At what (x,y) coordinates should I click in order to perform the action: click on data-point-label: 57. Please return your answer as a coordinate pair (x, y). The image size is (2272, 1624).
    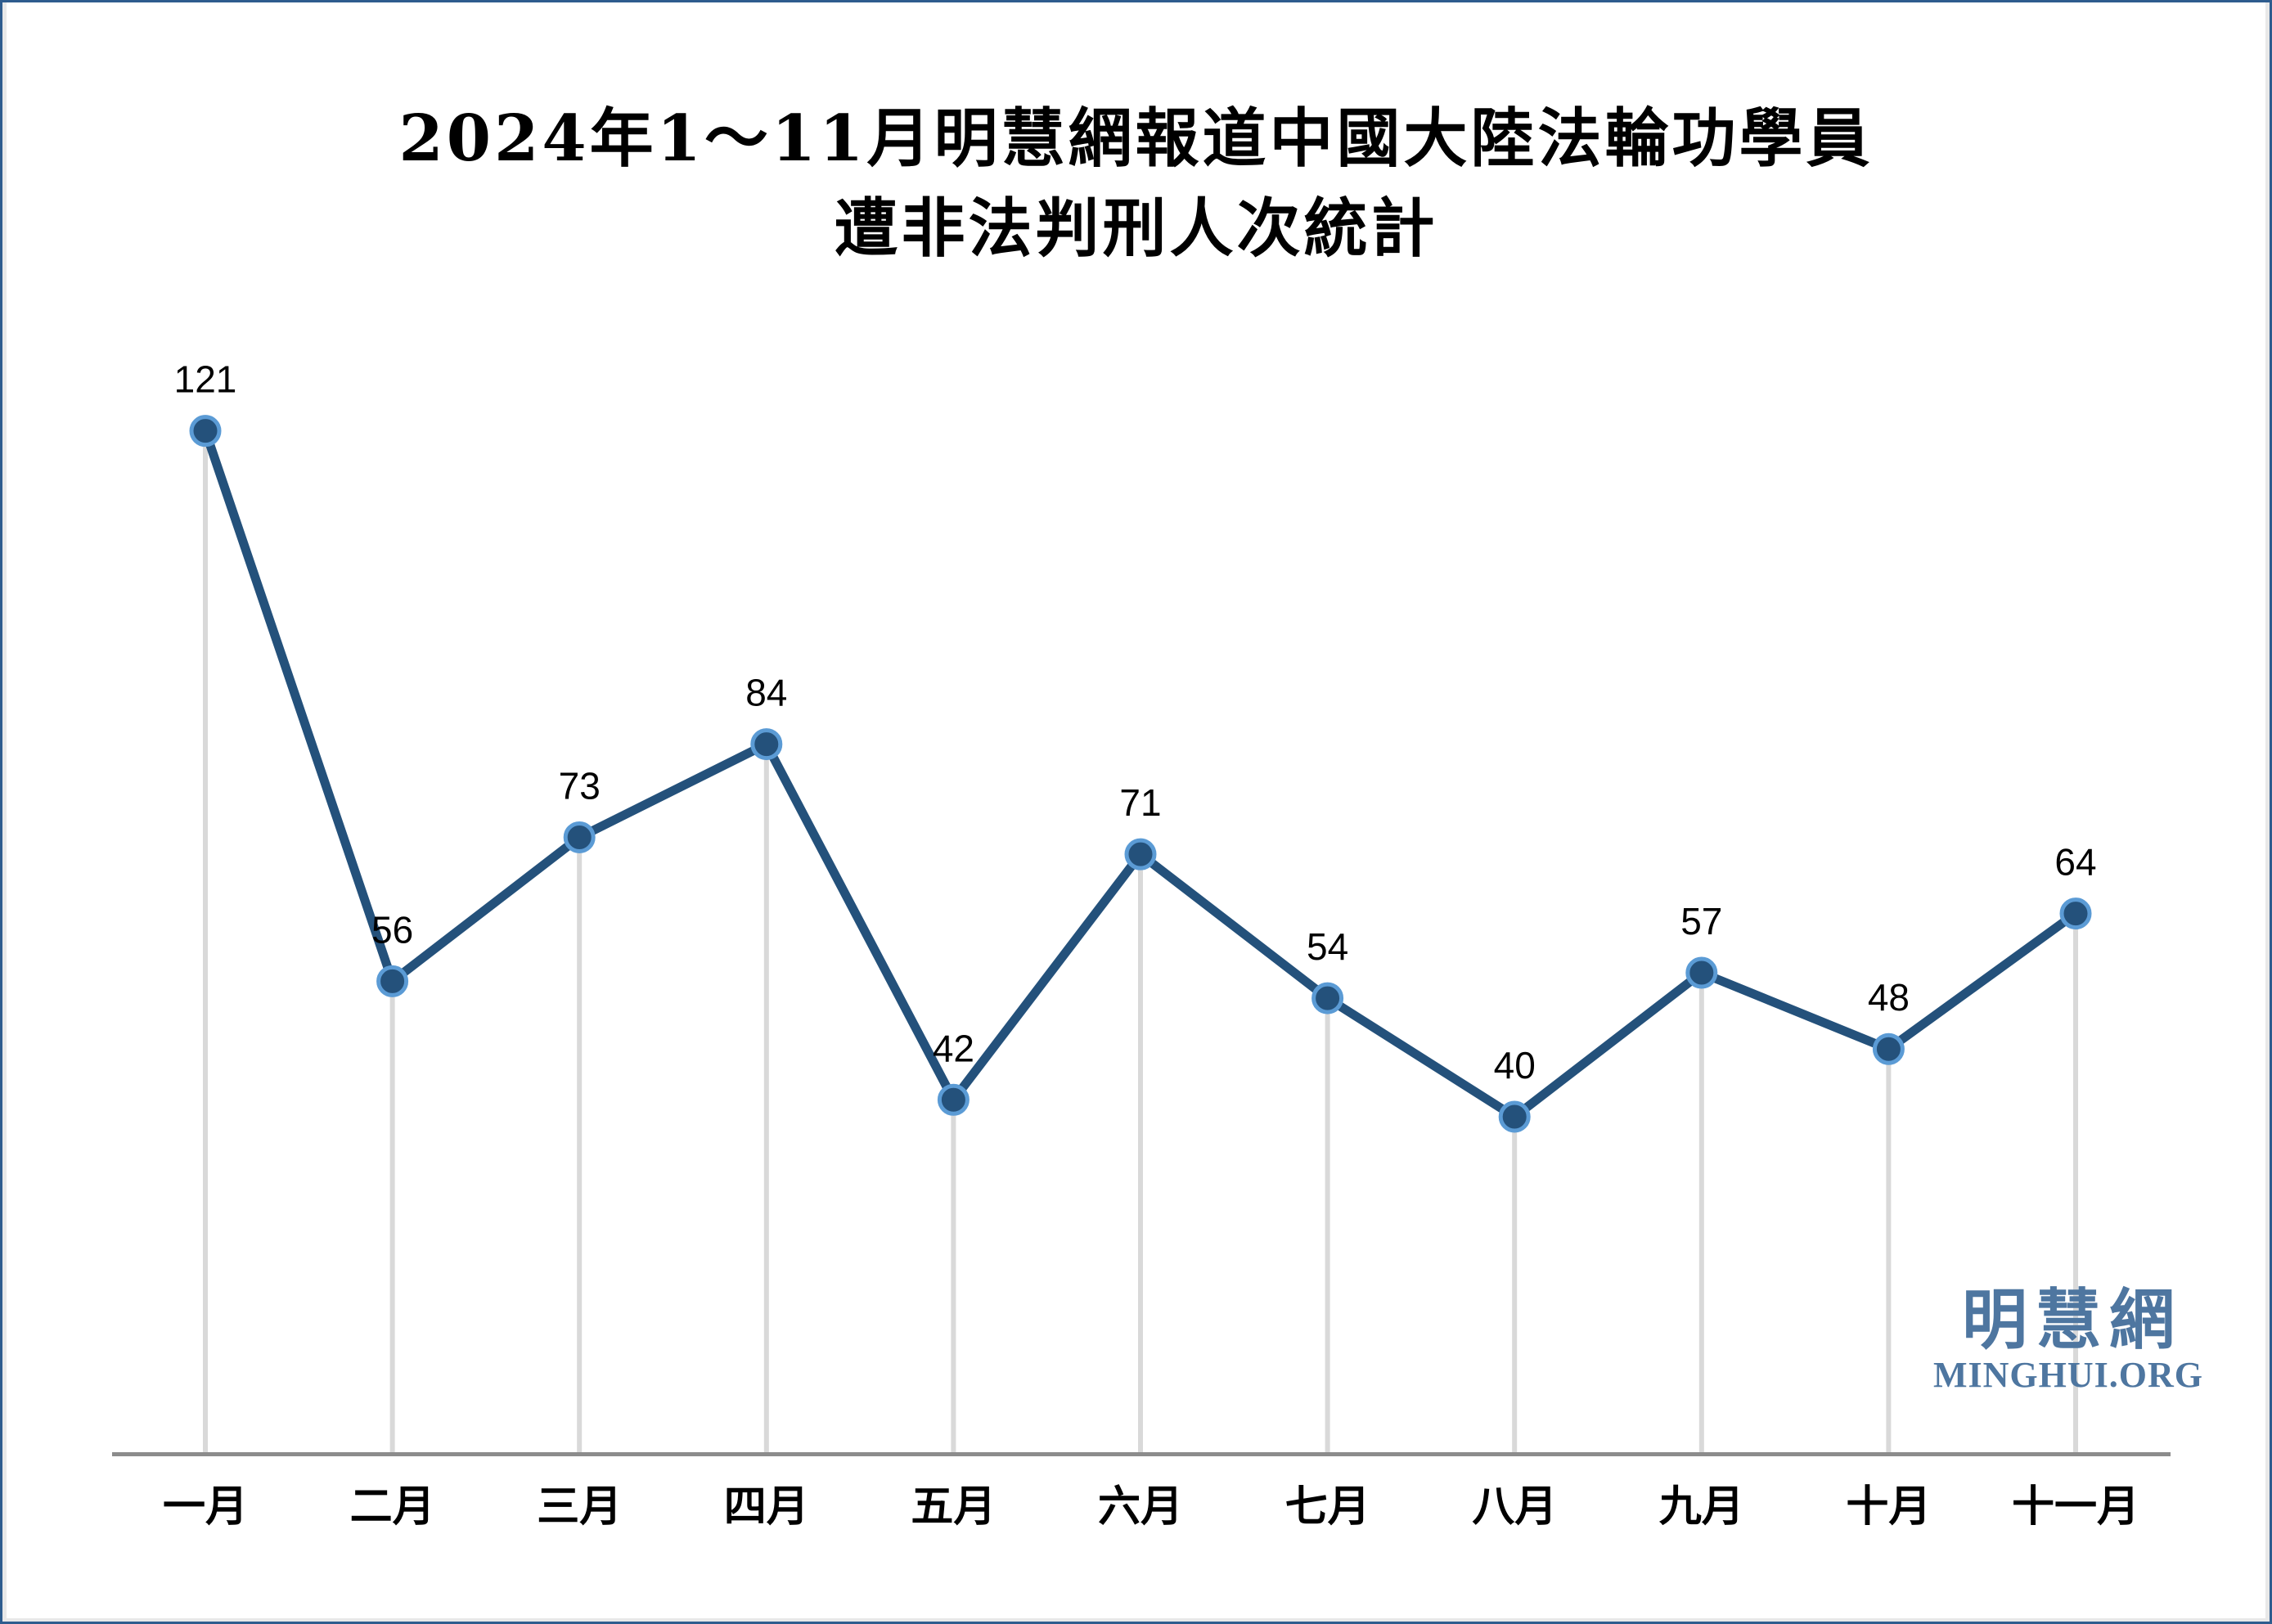
    Looking at the image, I should click on (1701, 921).